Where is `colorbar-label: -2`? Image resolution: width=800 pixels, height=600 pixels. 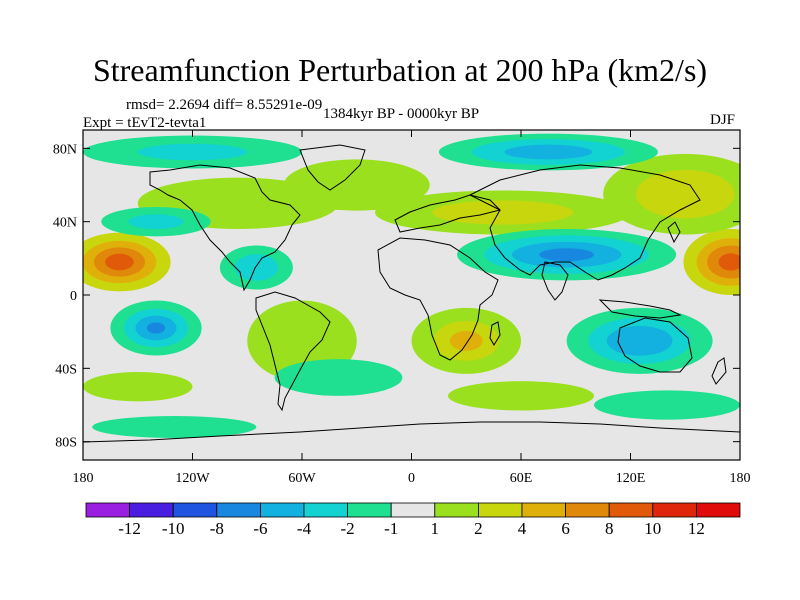
colorbar-label: -2 is located at coordinates (348, 528).